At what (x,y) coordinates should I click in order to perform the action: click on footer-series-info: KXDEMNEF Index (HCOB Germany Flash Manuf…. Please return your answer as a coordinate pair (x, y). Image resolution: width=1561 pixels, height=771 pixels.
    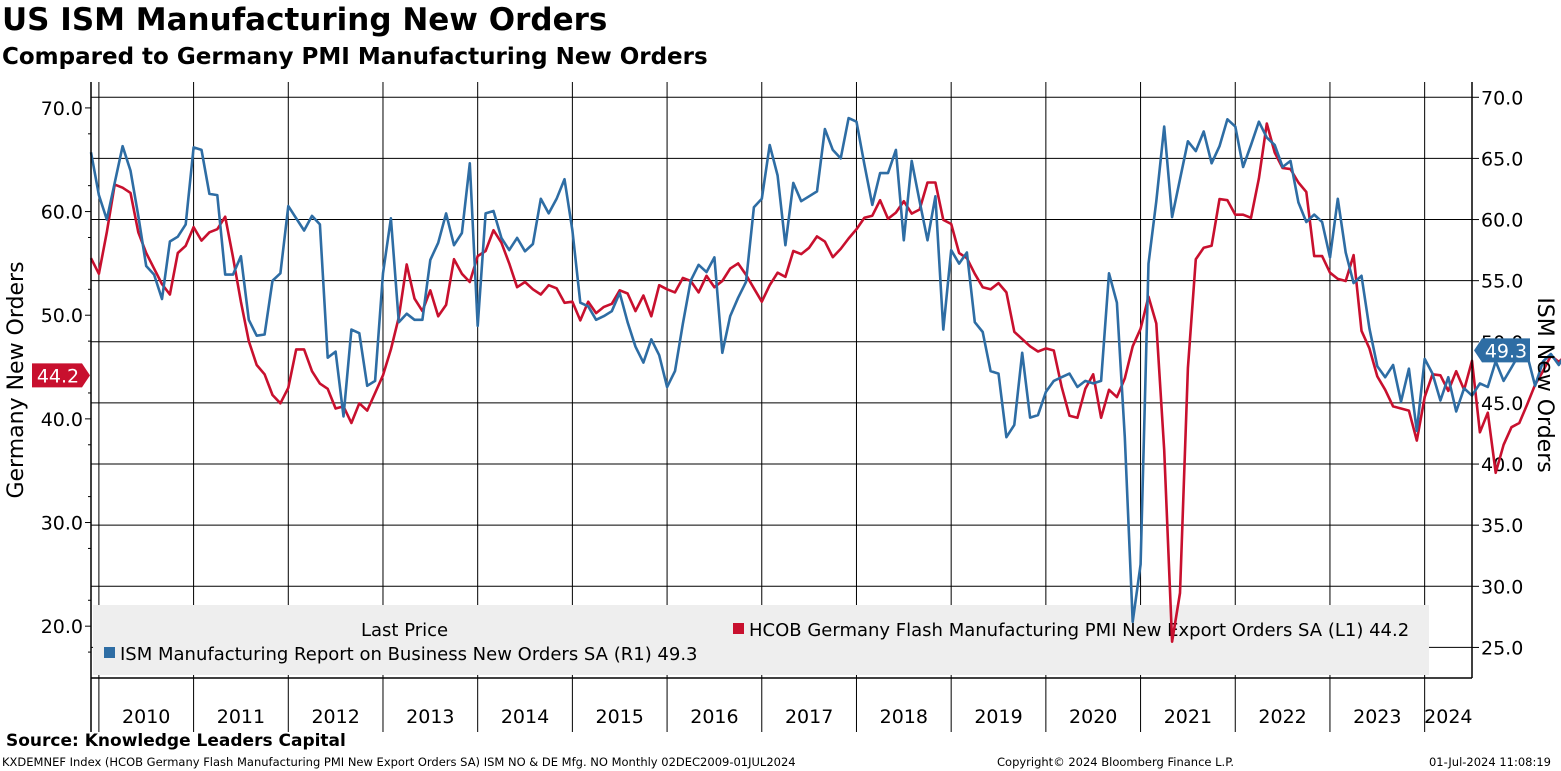
    Looking at the image, I should click on (399, 762).